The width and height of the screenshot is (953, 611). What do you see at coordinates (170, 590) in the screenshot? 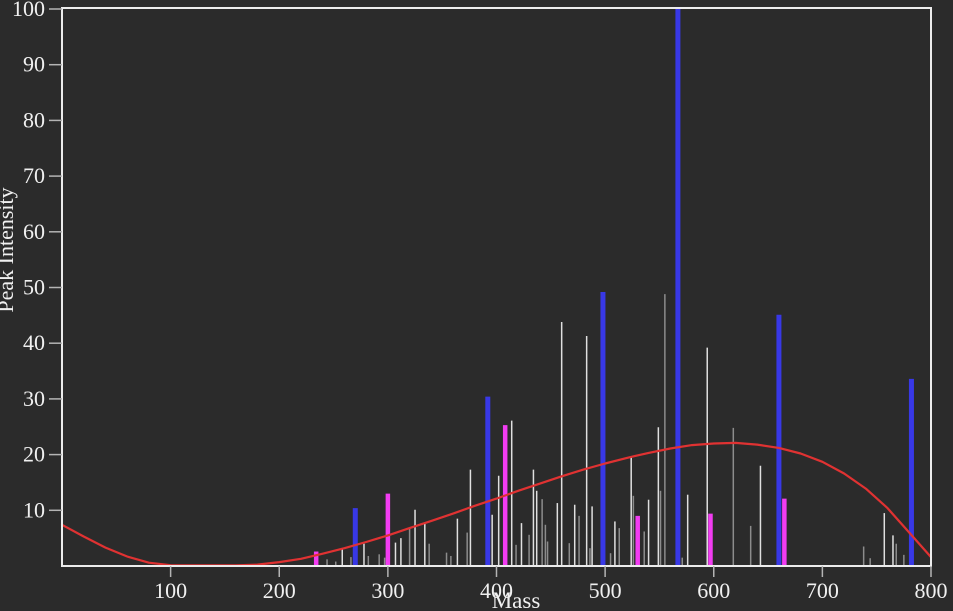
I see `x-tick-label: 100` at bounding box center [170, 590].